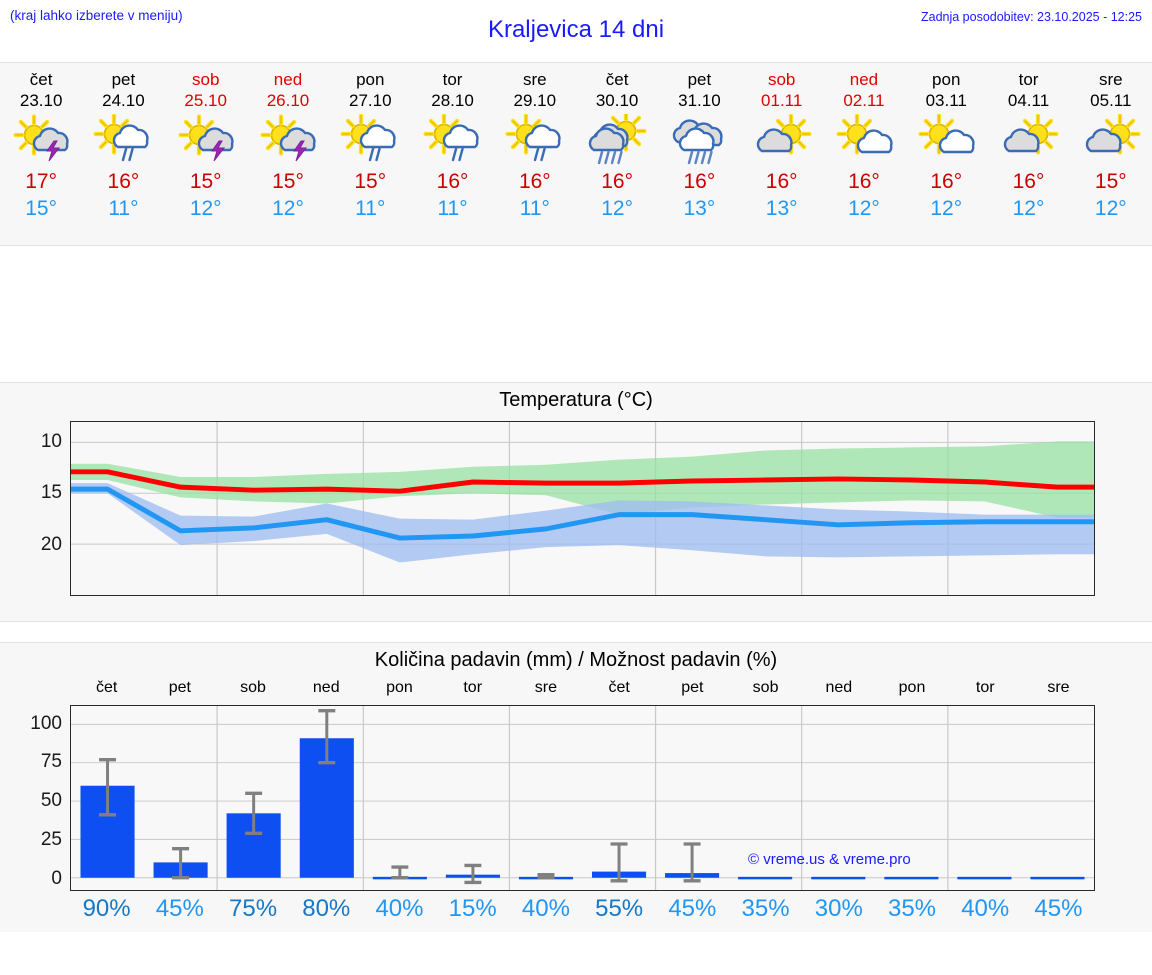 The image size is (1152, 975). I want to click on precipitation-y-tick: 100, so click(46, 723).